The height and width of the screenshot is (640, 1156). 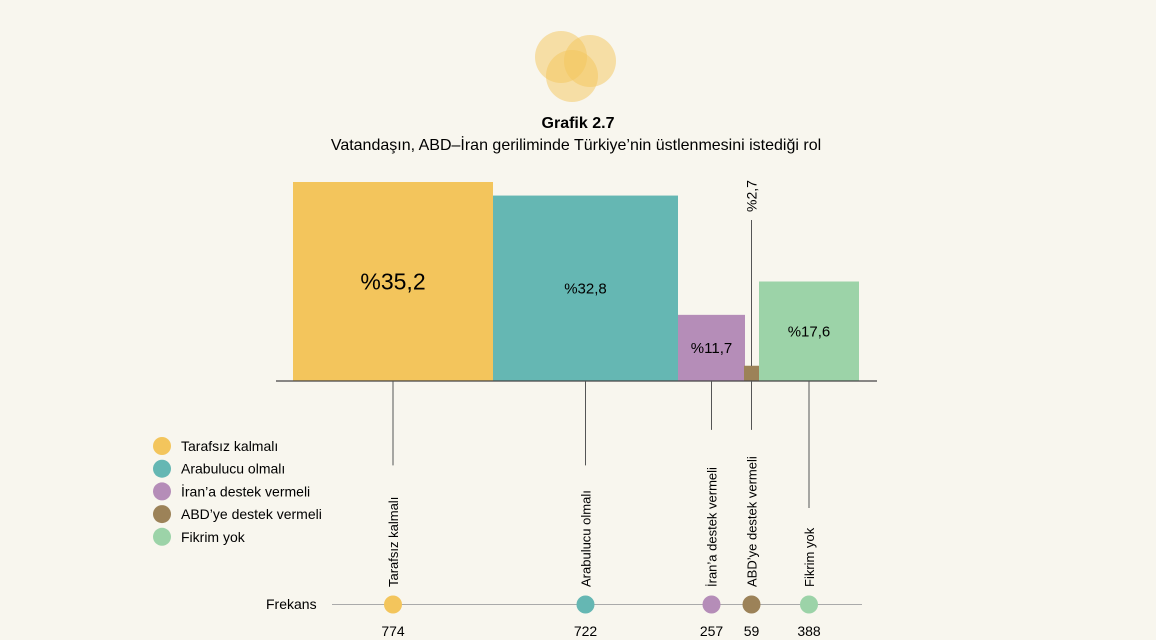 What do you see at coordinates (586, 538) in the screenshot?
I see `category-label-arabulucu: Arabulucu olmalı` at bounding box center [586, 538].